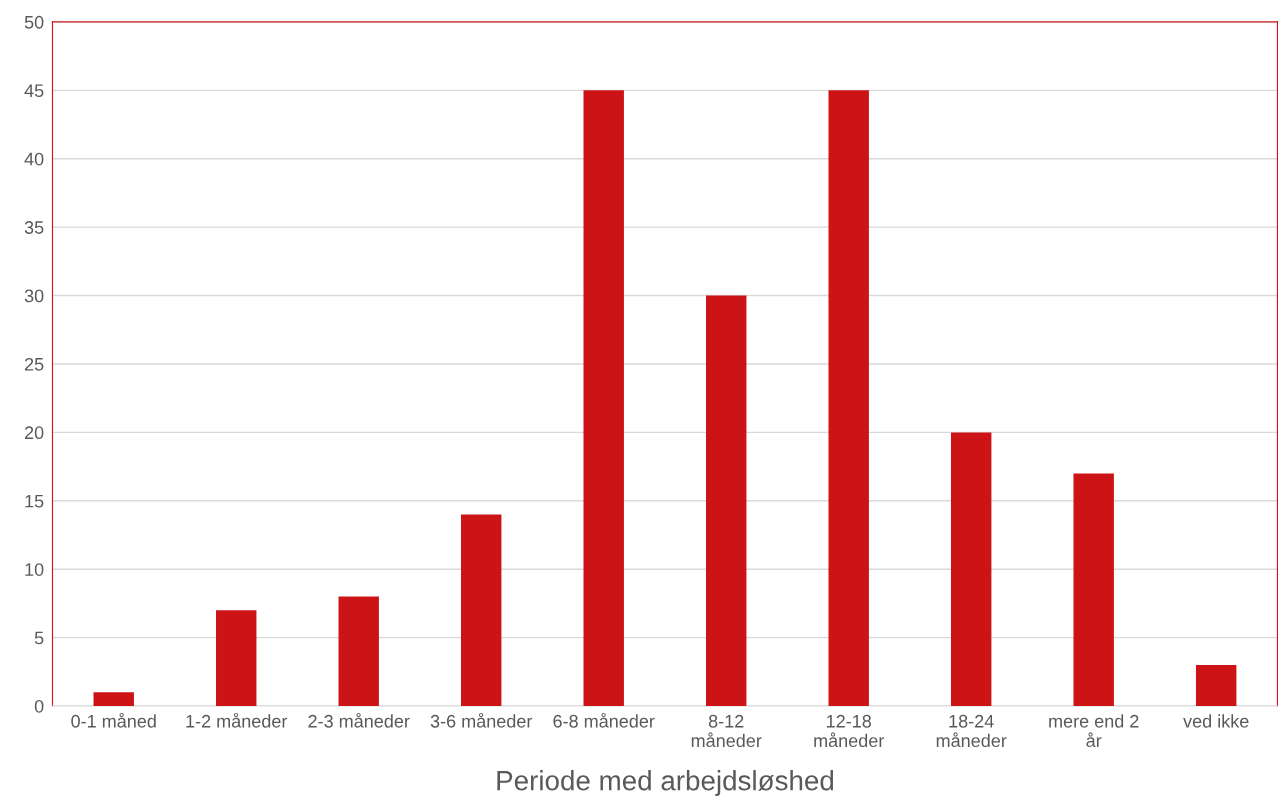 Image resolution: width=1280 pixels, height=812 pixels. What do you see at coordinates (665, 783) in the screenshot?
I see `x-axis-title: Periode med arbejdsløshed` at bounding box center [665, 783].